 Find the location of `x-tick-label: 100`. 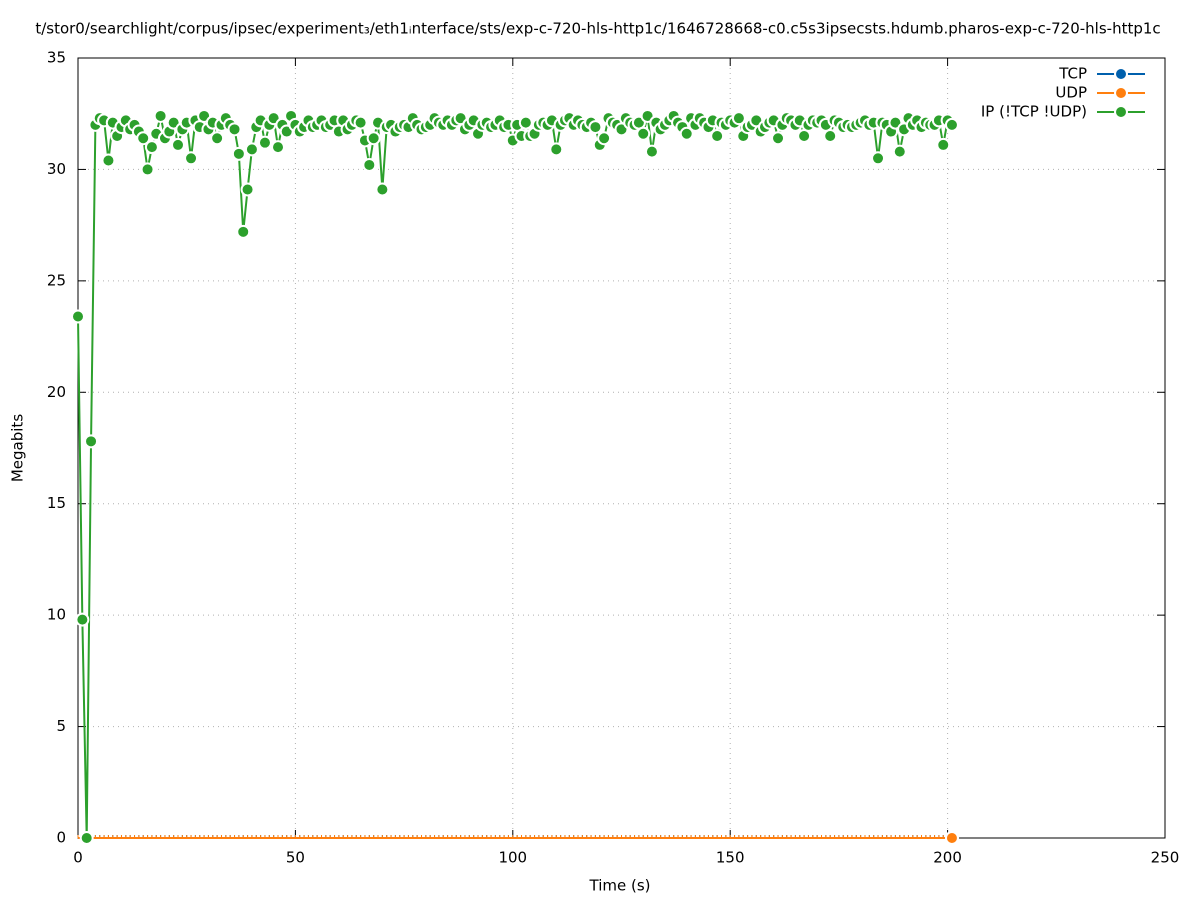

x-tick-label: 100 is located at coordinates (512, 858).